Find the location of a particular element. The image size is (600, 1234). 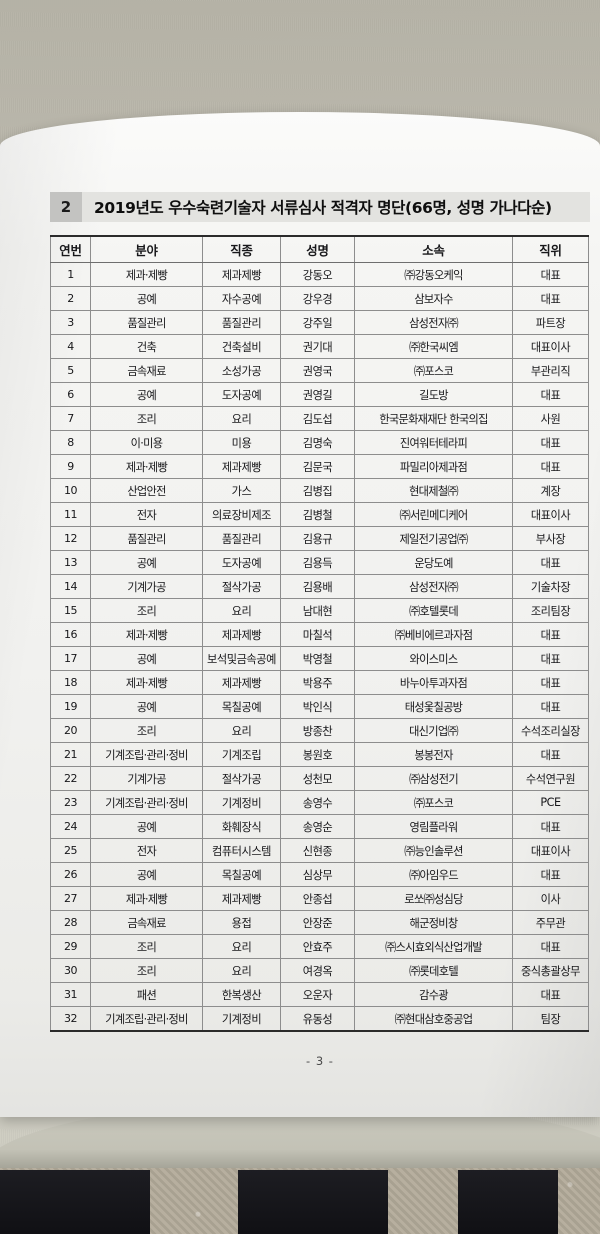

cell-org: ㈜포스코 is located at coordinates (433, 370).